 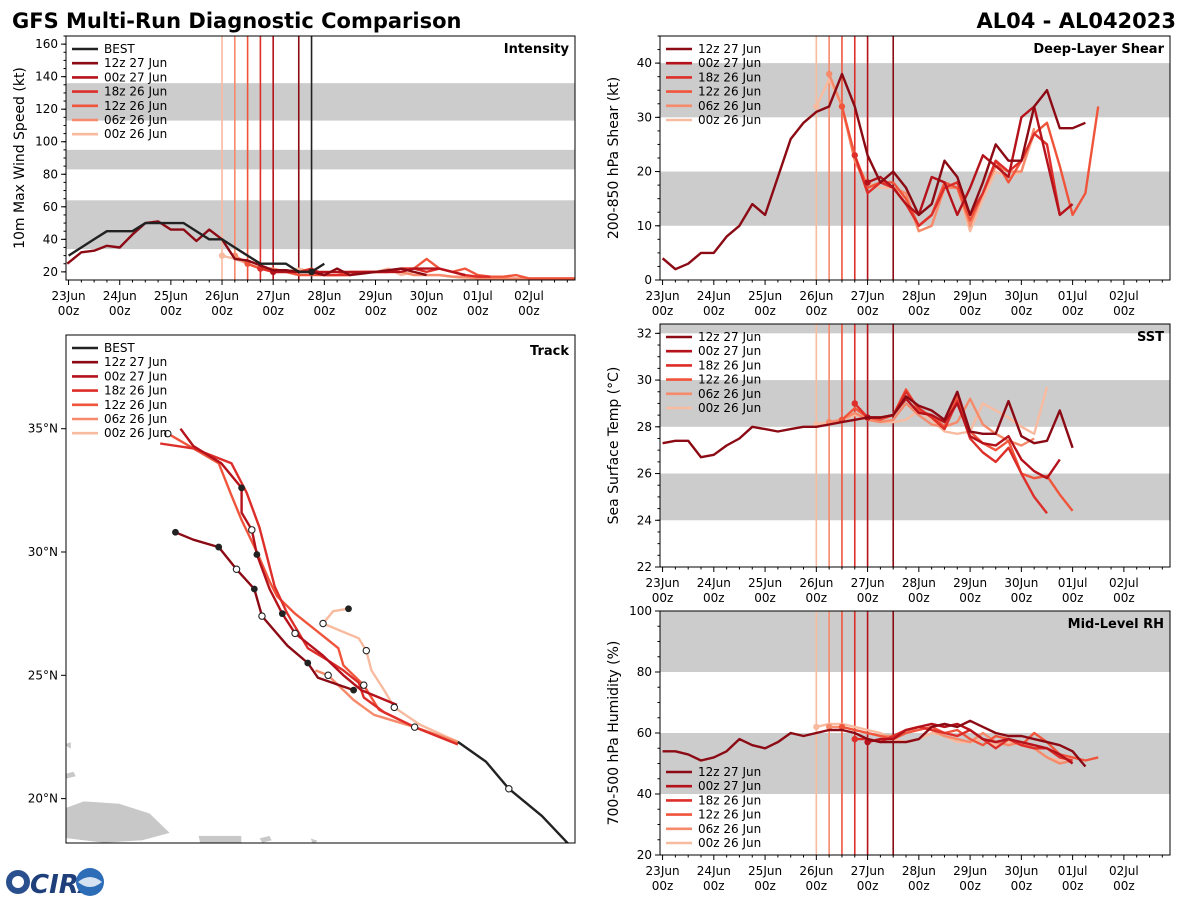 What do you see at coordinates (644, 226) in the screenshot?
I see `y-tick-label: 10` at bounding box center [644, 226].